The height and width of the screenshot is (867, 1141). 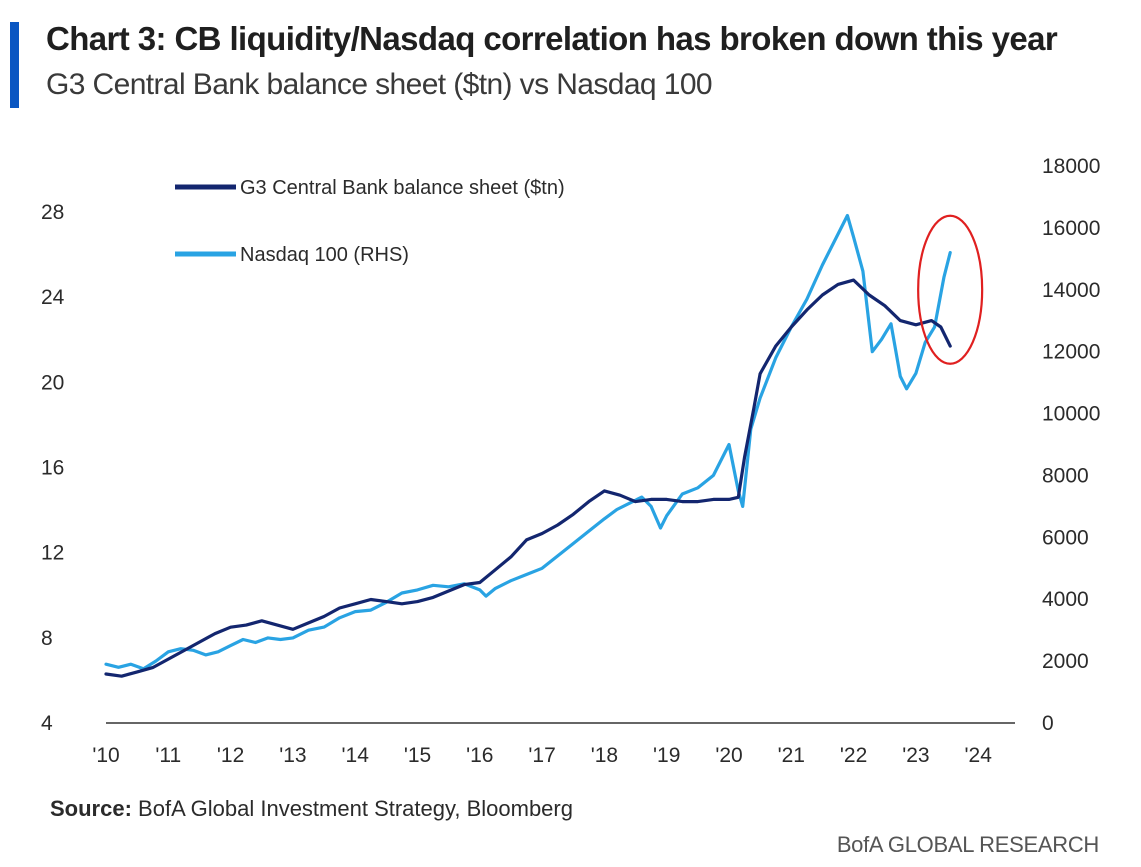 I want to click on legend-item-nasdaq-100: Nasdaq 100 (RHS), so click(x=292, y=255).